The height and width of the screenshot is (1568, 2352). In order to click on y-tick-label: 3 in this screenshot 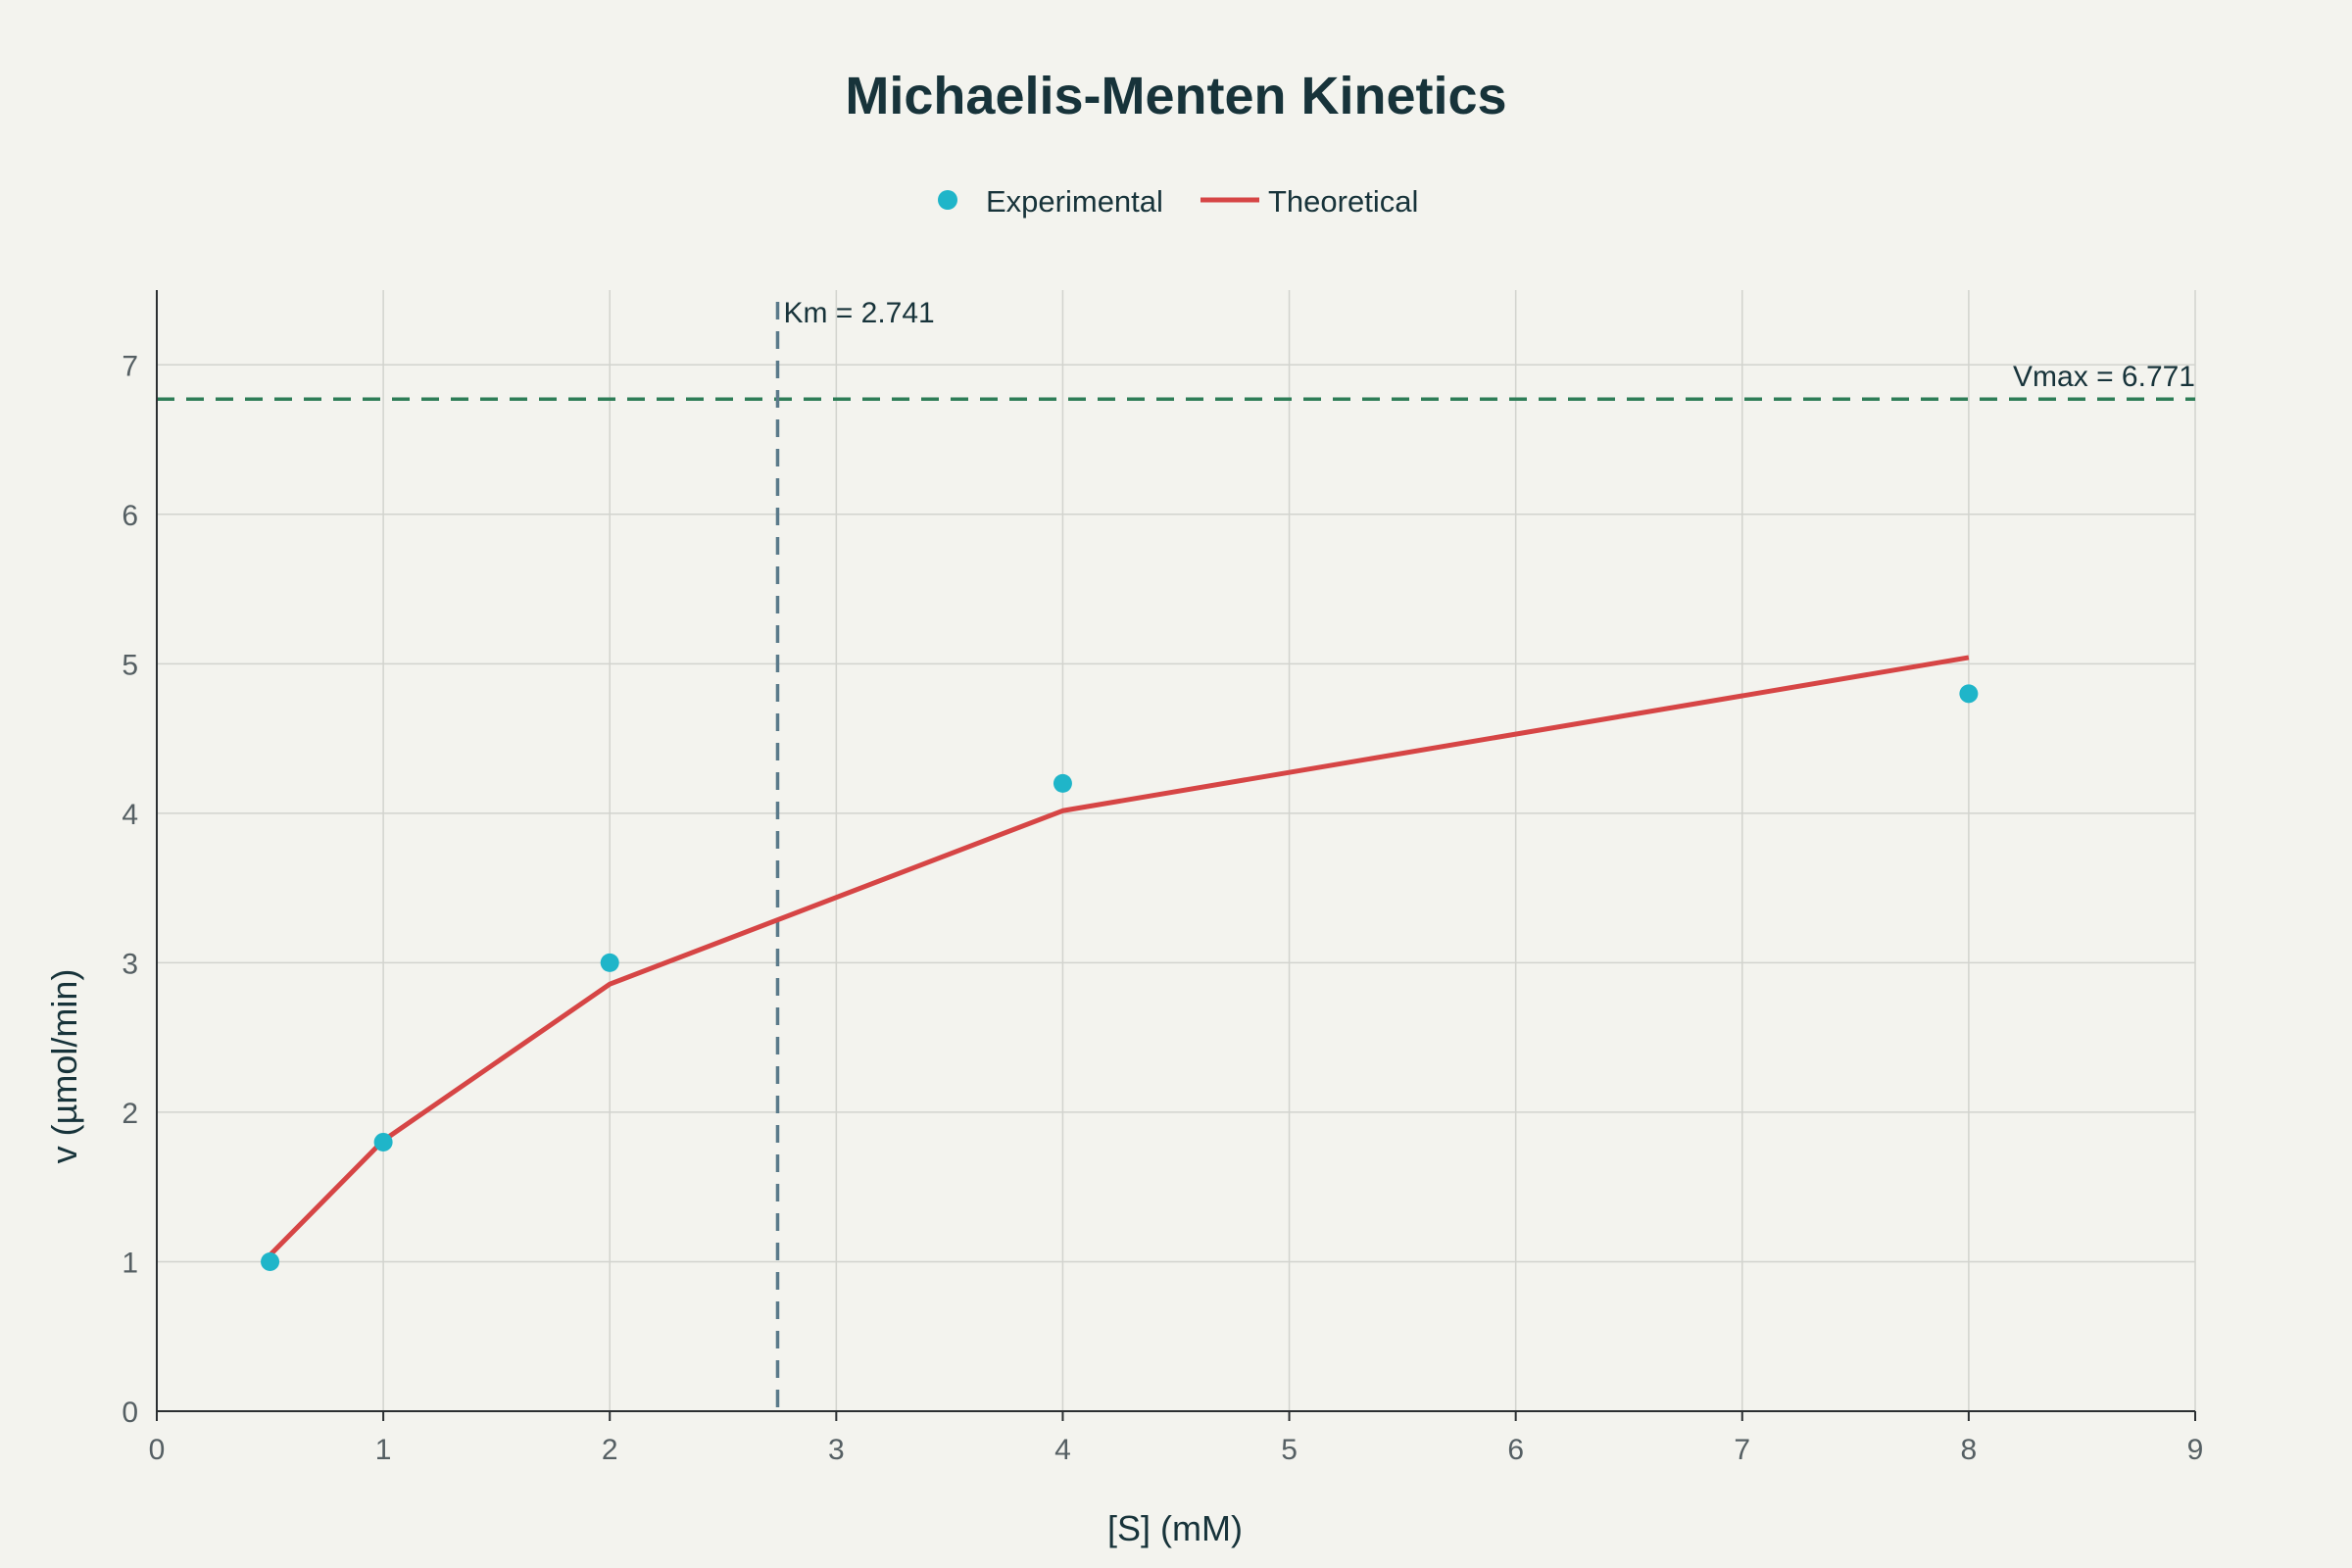, I will do `click(130, 964)`.